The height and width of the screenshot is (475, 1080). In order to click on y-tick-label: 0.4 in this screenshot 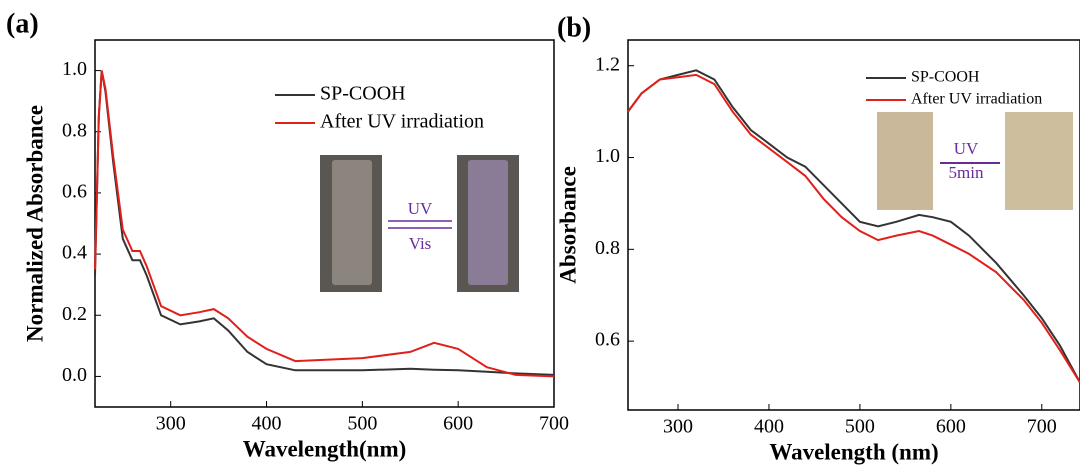, I will do `click(74, 253)`.